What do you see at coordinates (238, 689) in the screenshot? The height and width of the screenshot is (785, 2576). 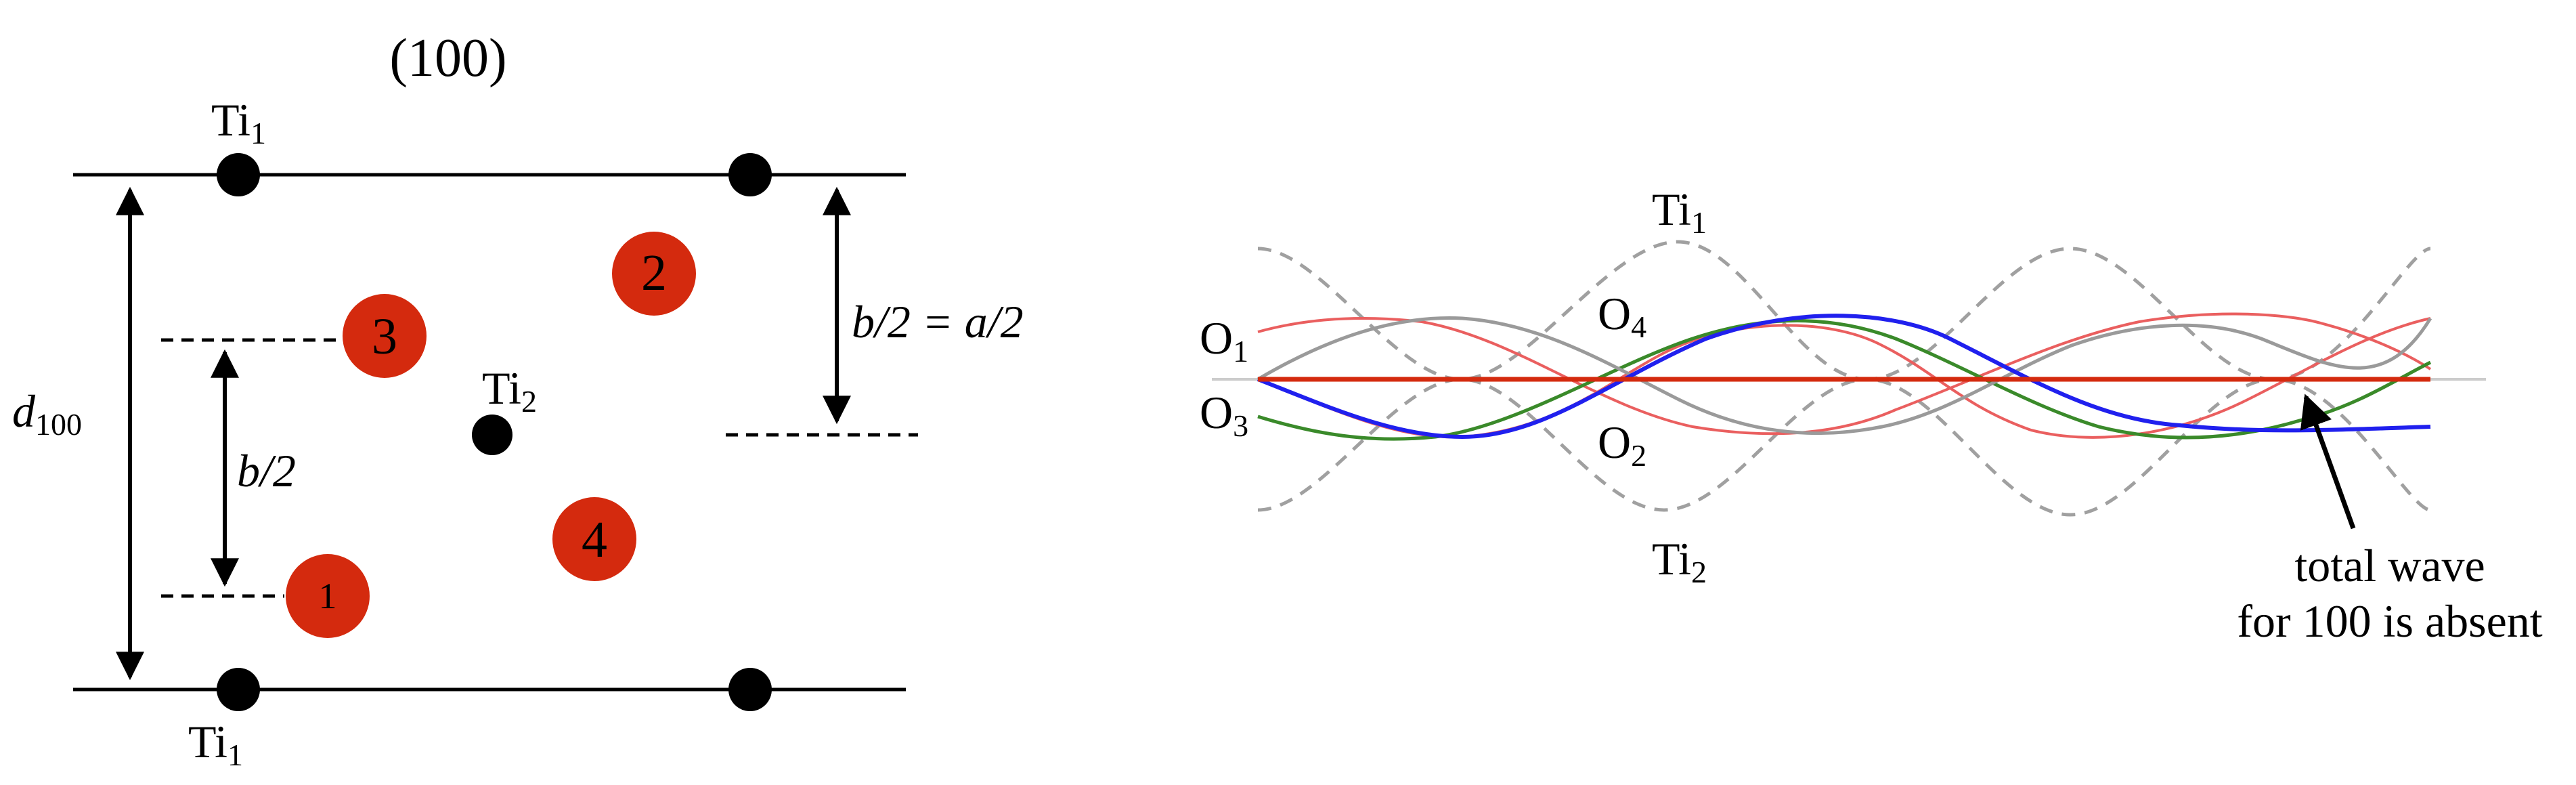 I see `ti1-atom-bottom-left` at bounding box center [238, 689].